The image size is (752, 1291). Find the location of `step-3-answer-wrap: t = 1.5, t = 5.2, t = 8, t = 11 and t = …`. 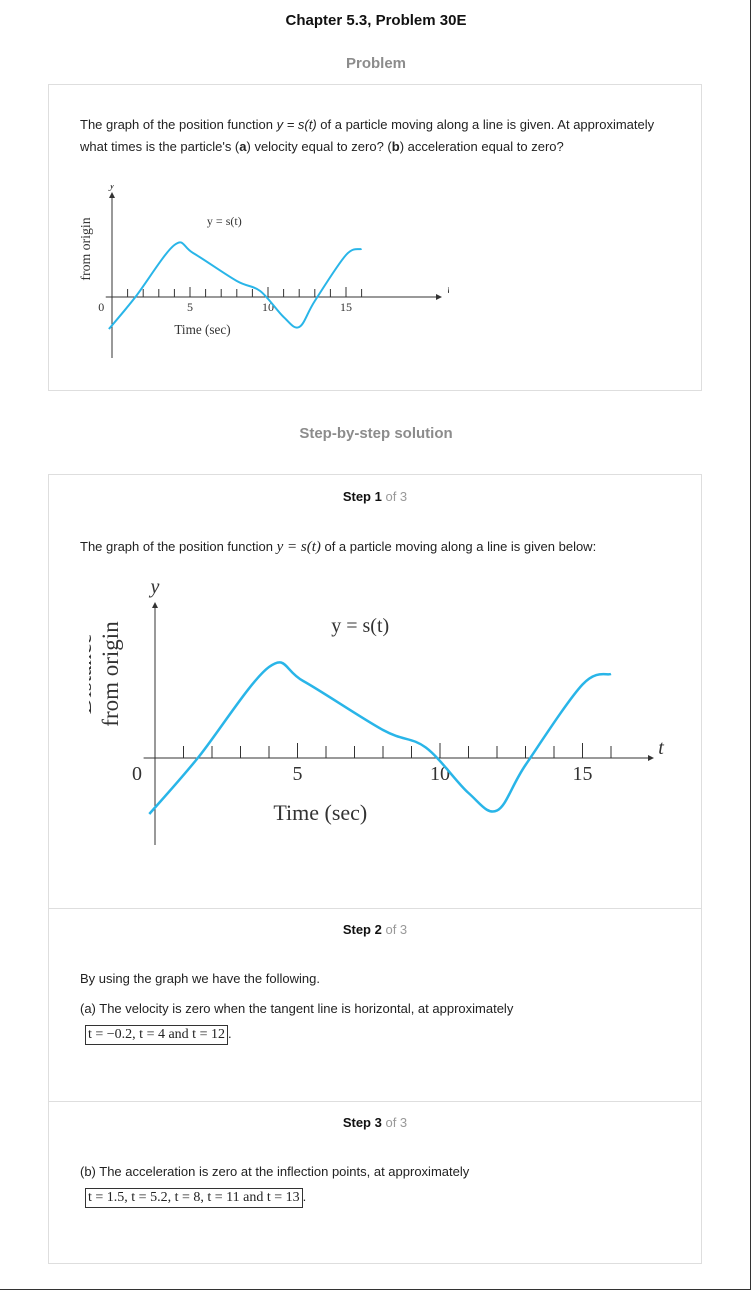

step-3-answer-wrap: t = 1.5, t = 5.2, t = 8, t = 11 and t = … is located at coordinates (195, 1197).